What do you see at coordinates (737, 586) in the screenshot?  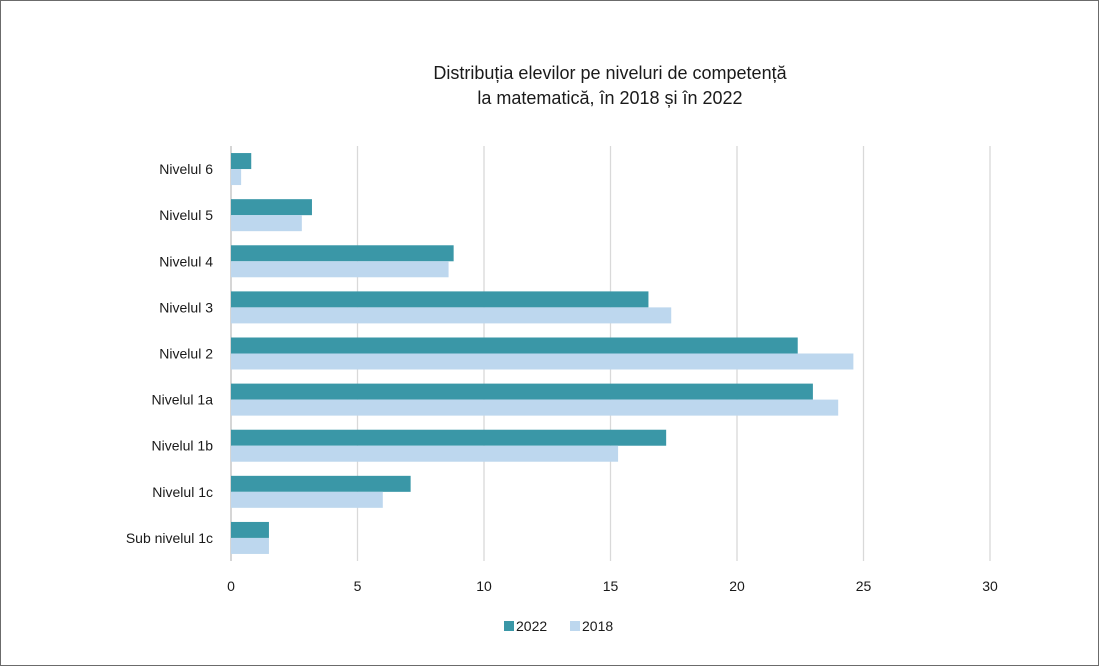 I see `x-tick-label: 20` at bounding box center [737, 586].